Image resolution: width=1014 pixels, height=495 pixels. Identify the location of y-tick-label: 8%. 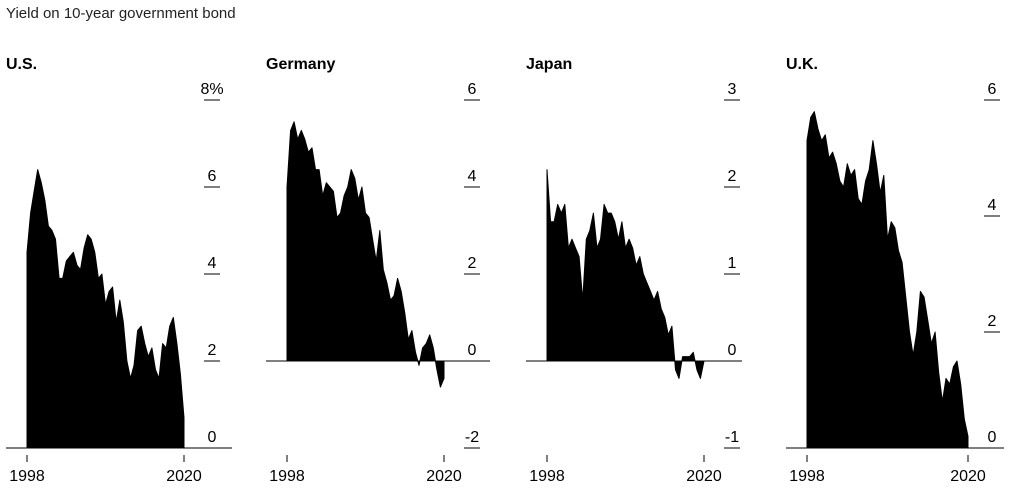
(211, 89).